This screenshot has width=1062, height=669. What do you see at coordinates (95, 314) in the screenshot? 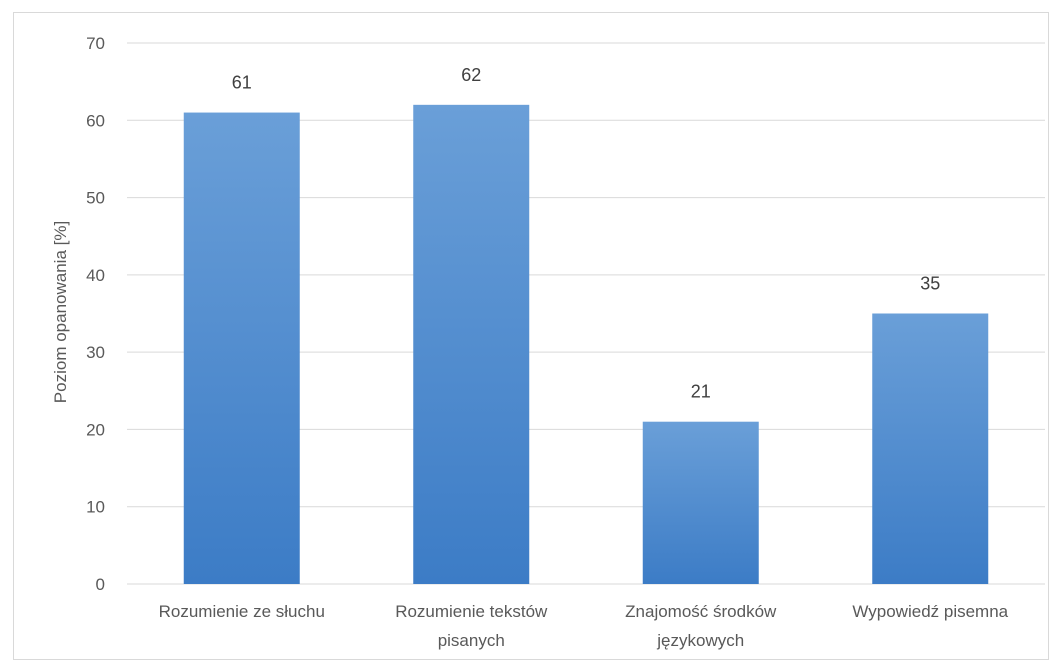
I see `y-axis-ticks: 0 10 20 30 40 50 60 70` at bounding box center [95, 314].